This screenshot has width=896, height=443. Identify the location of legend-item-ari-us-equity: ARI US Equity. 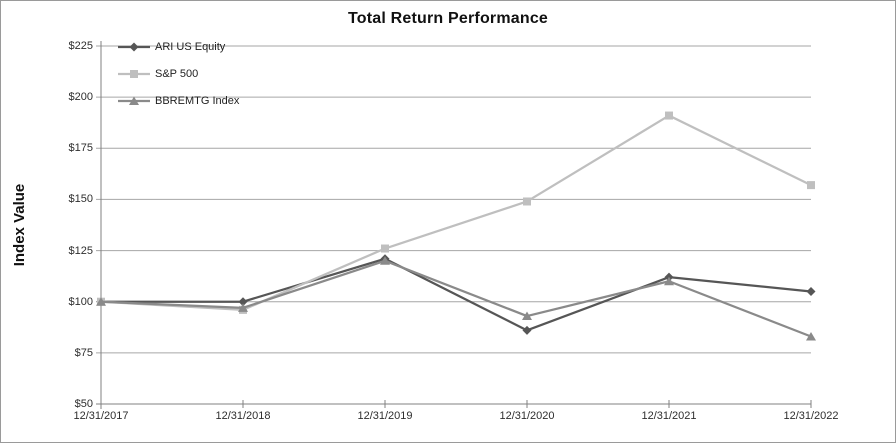
(178, 47).